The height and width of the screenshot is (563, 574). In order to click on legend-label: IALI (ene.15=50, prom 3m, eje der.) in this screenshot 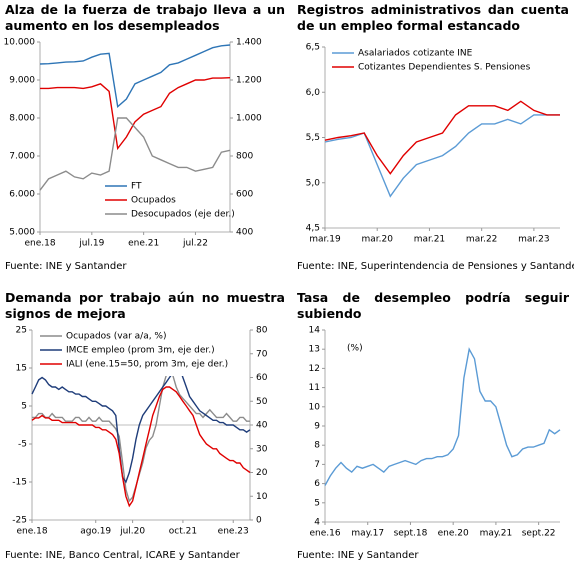, I will do `click(147, 365)`.